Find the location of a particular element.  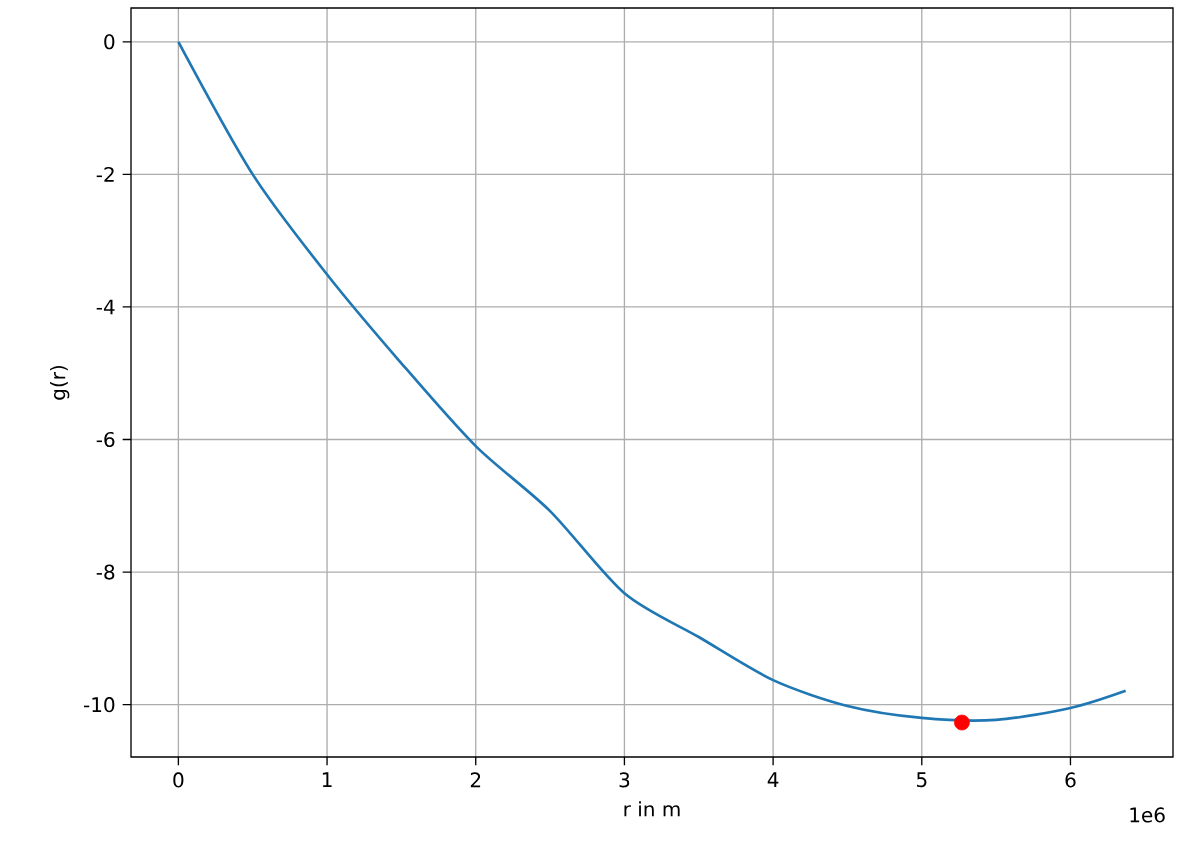

x-tick-label: 2 is located at coordinates (475, 780).